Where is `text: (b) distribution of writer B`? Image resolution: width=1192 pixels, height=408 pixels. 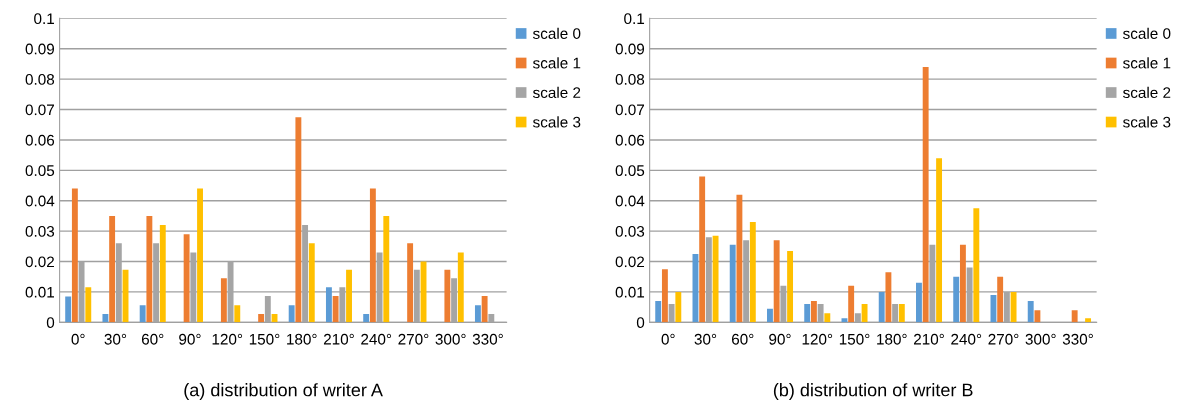
text: (b) distribution of writer B is located at coordinates (873, 391).